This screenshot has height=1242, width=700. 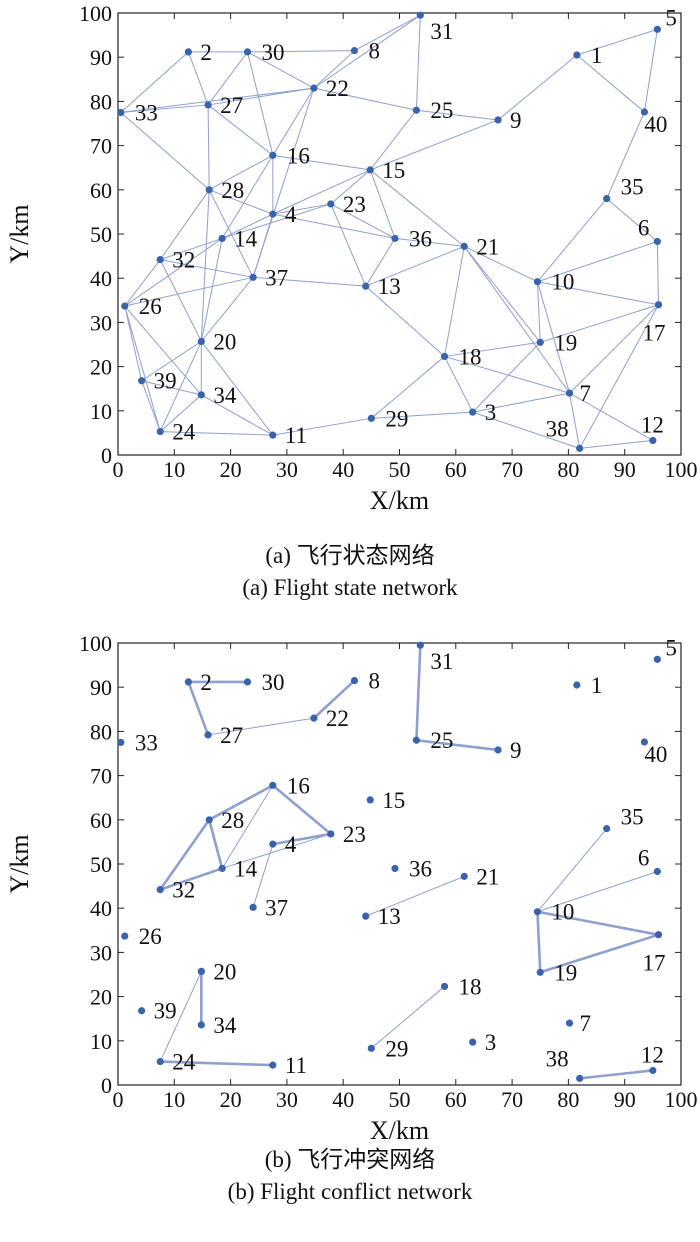 What do you see at coordinates (653, 333) in the screenshot?
I see `node-label-17: 17` at bounding box center [653, 333].